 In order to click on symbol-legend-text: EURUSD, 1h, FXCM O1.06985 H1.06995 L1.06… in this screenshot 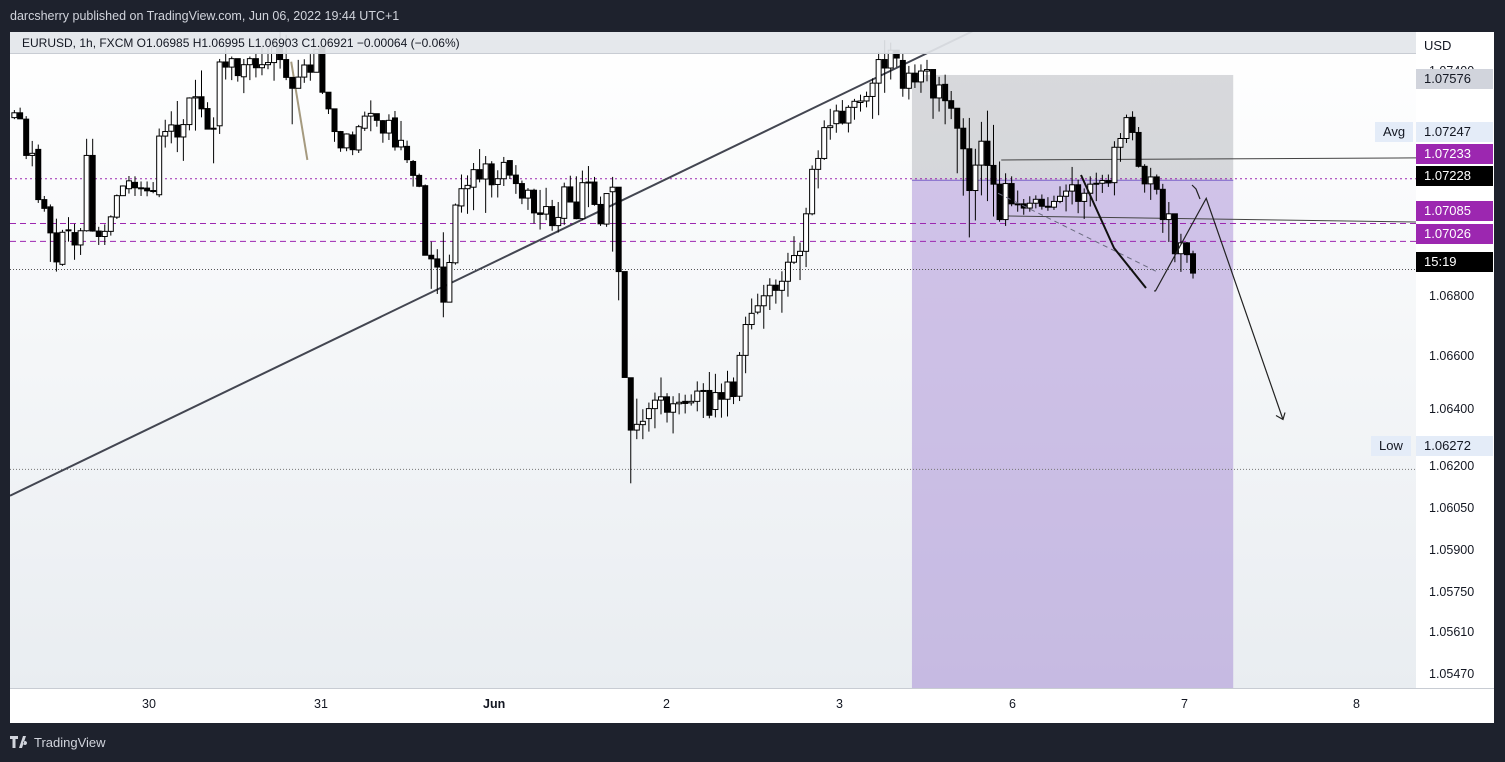, I will do `click(241, 43)`.